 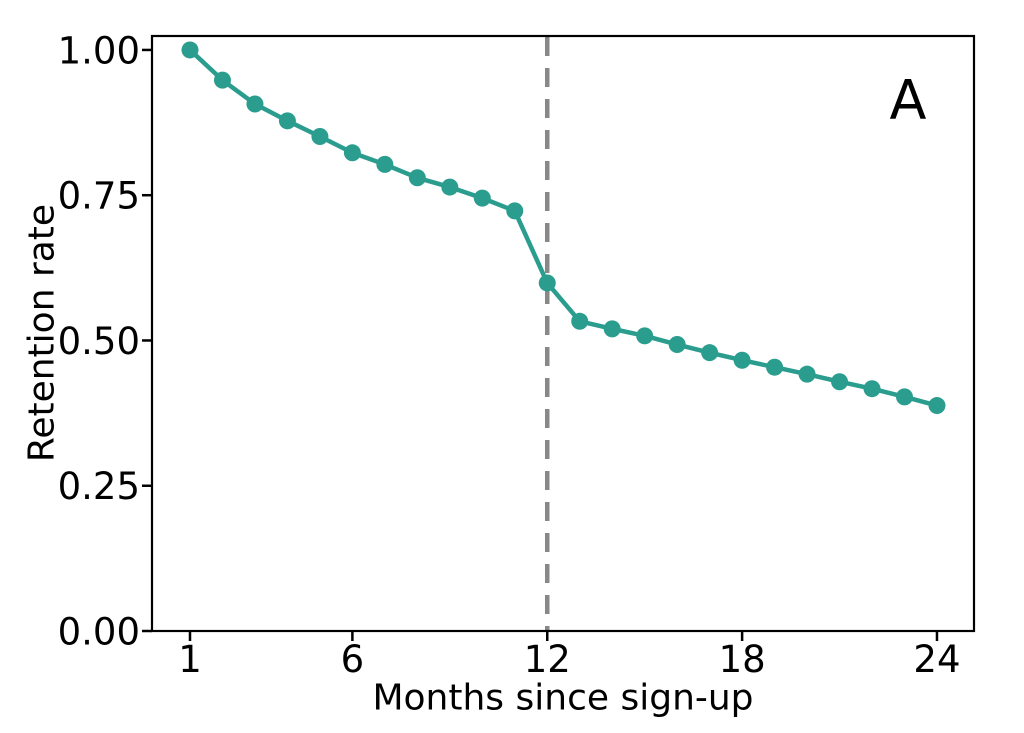 What do you see at coordinates (99, 196) in the screenshot?
I see `y-tick-label: 0.75` at bounding box center [99, 196].